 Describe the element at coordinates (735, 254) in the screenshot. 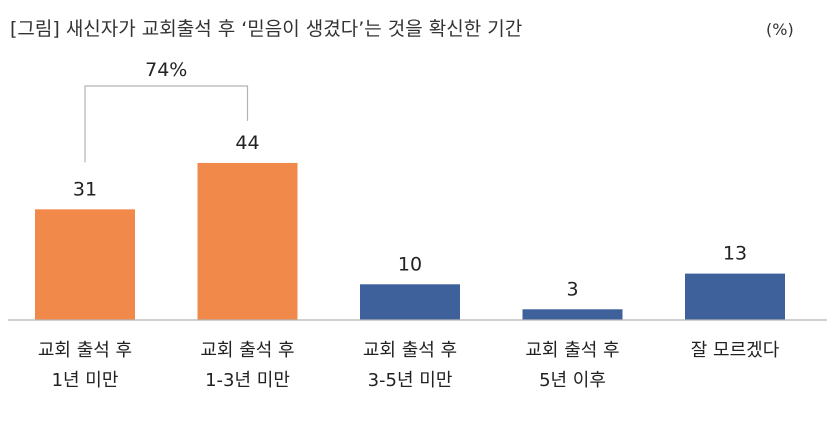

I see `value-label-5: 13` at that location.